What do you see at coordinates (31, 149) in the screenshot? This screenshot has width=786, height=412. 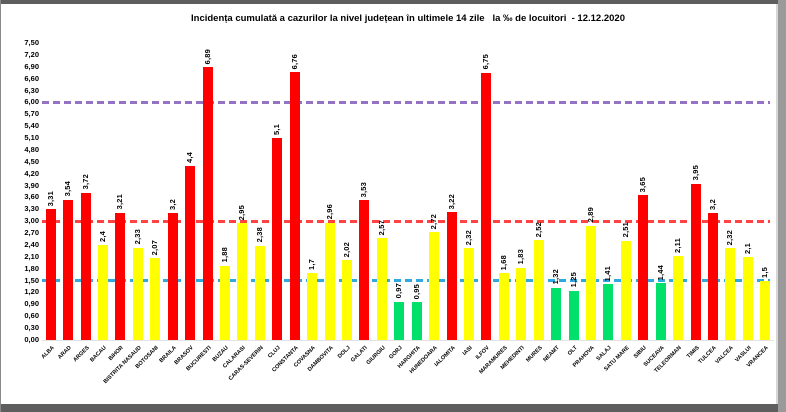 I see `y-axis-tick-label: 4,80` at bounding box center [31, 149].